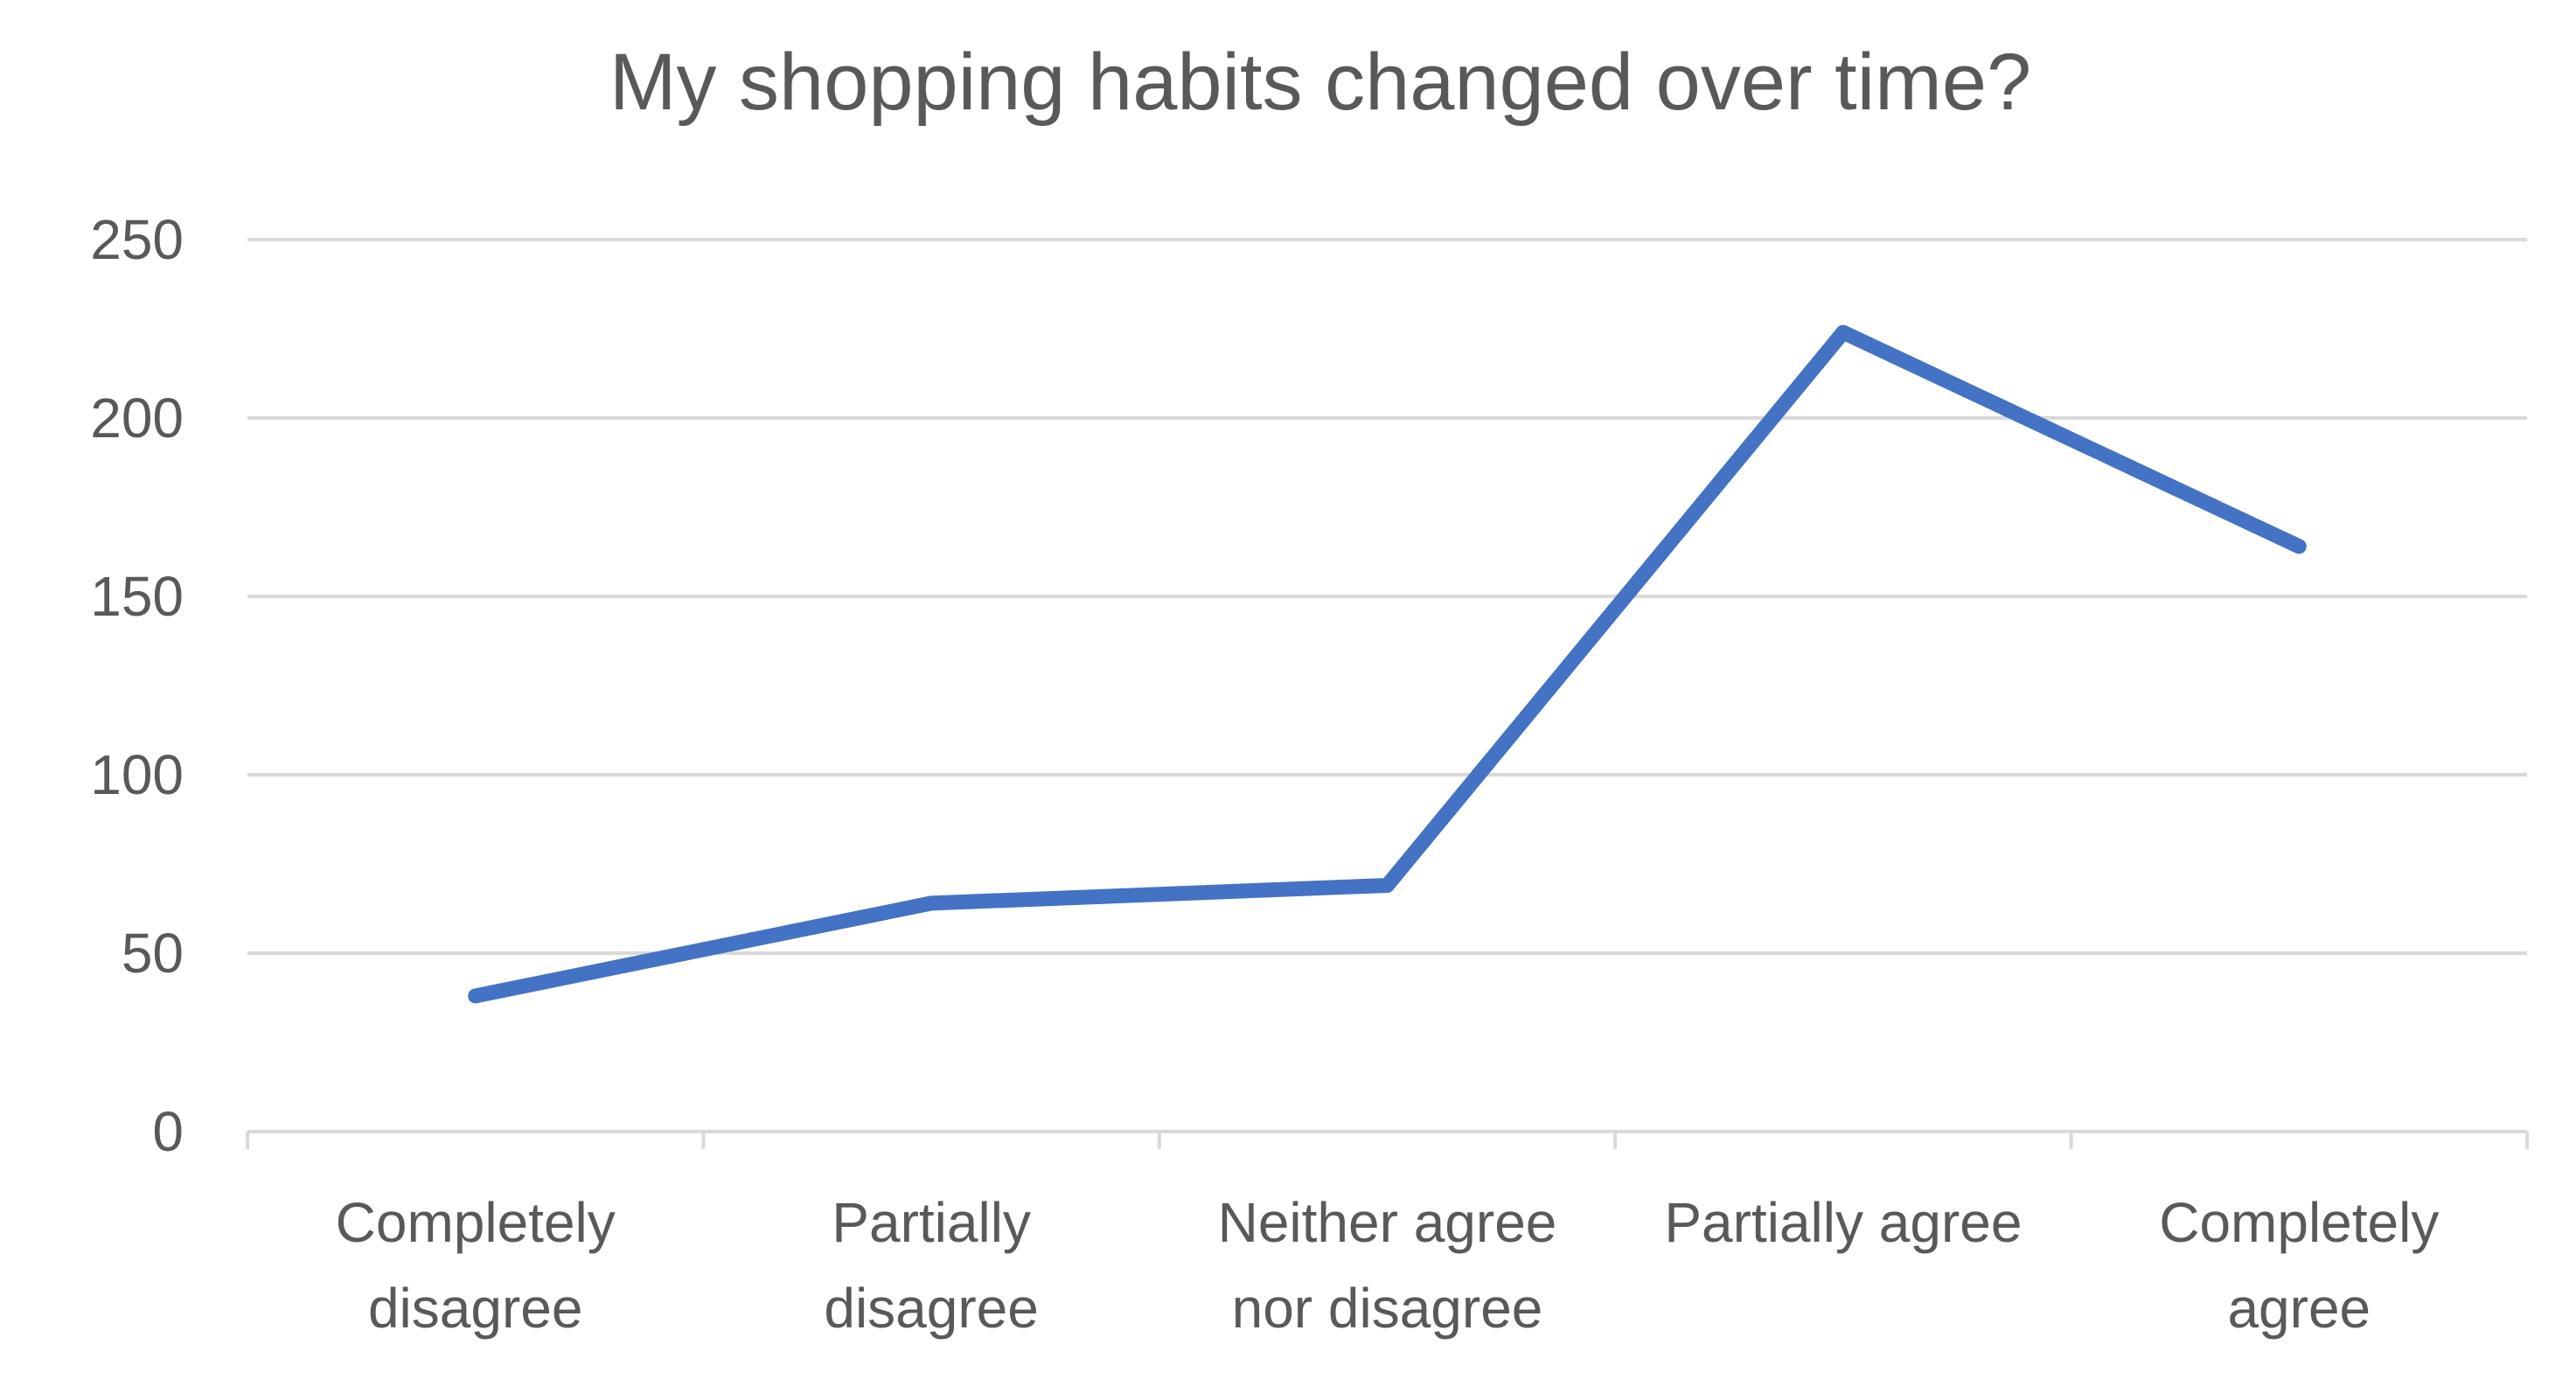 This screenshot has width=2576, height=1393. I want to click on y-tick-label: 0, so click(168, 1131).